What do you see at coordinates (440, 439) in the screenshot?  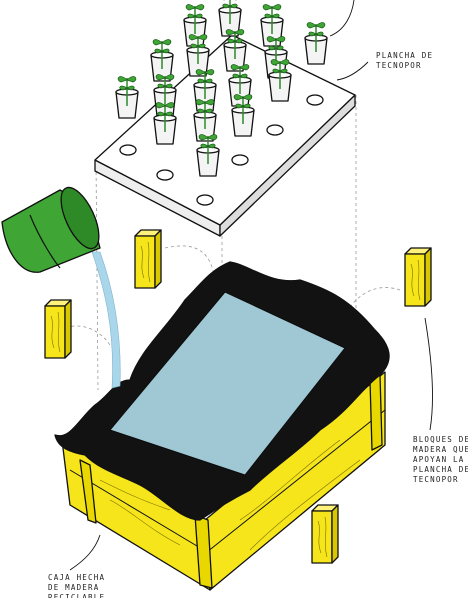 I see `label-line: BLOQUES DE` at bounding box center [440, 439].